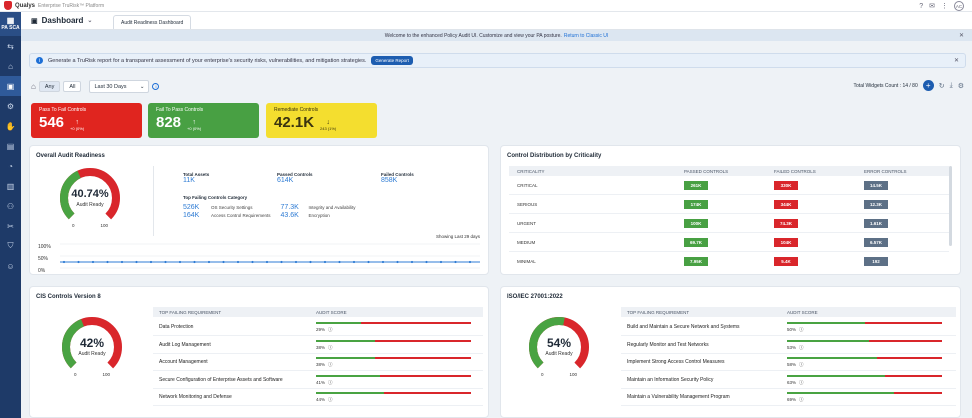  Describe the element at coordinates (10, 106) in the screenshot. I see `policies-icon: ⚙` at that location.